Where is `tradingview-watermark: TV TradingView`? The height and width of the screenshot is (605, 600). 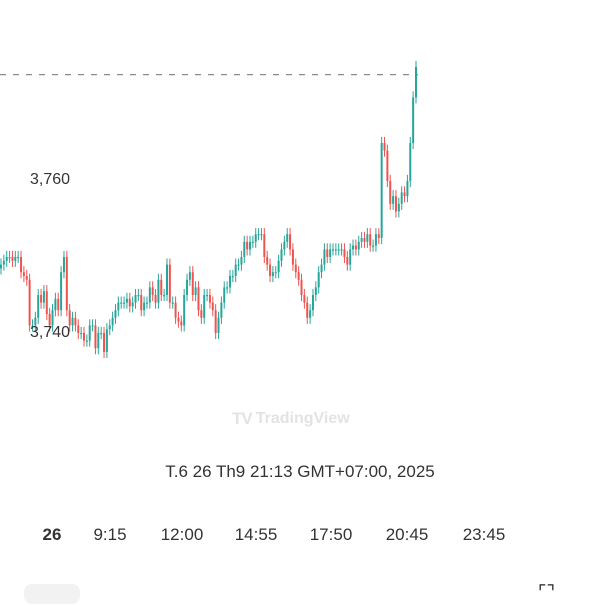
tradingview-watermark: TV TradingView is located at coordinates (291, 419).